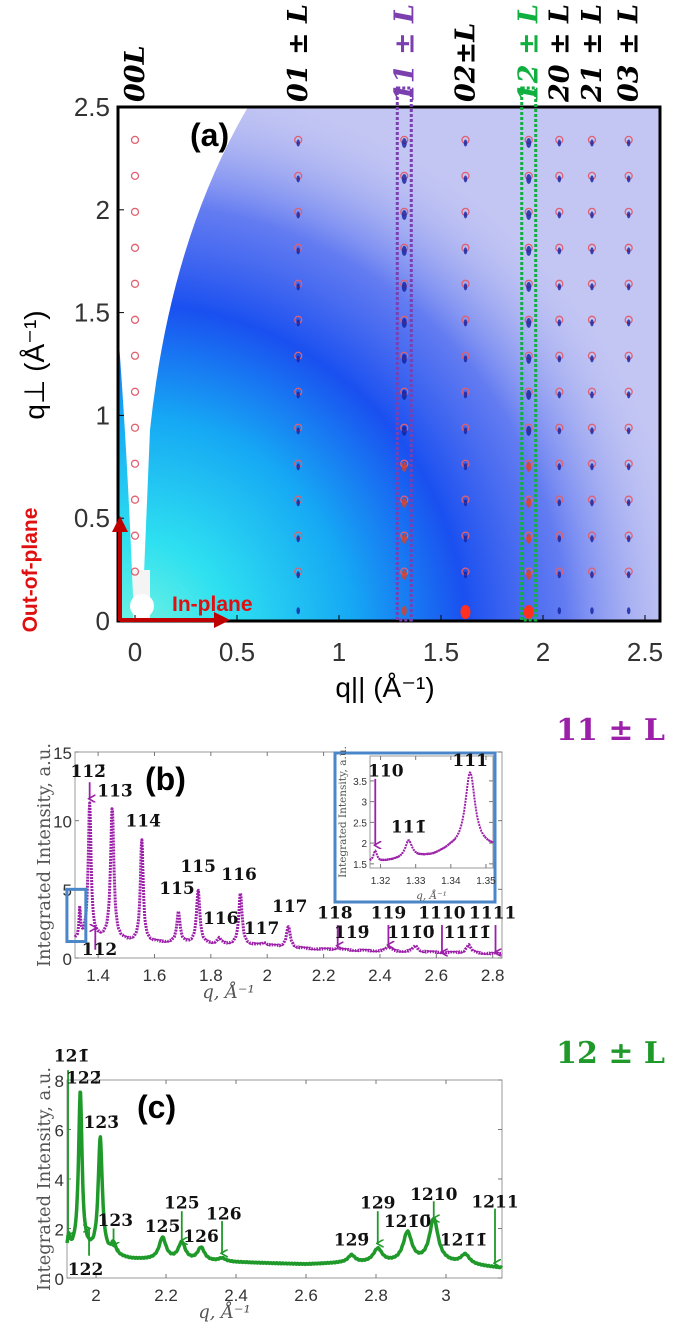 Image resolution: width=685 pixels, height=1325 pixels. What do you see at coordinates (470, 761) in the screenshot?
I see `peak-label: 111` at bounding box center [470, 761].